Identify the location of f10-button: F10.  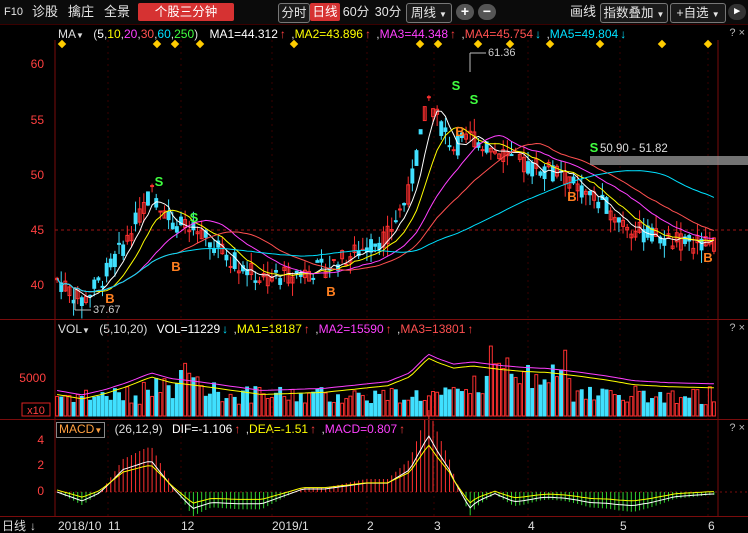
(13, 12).